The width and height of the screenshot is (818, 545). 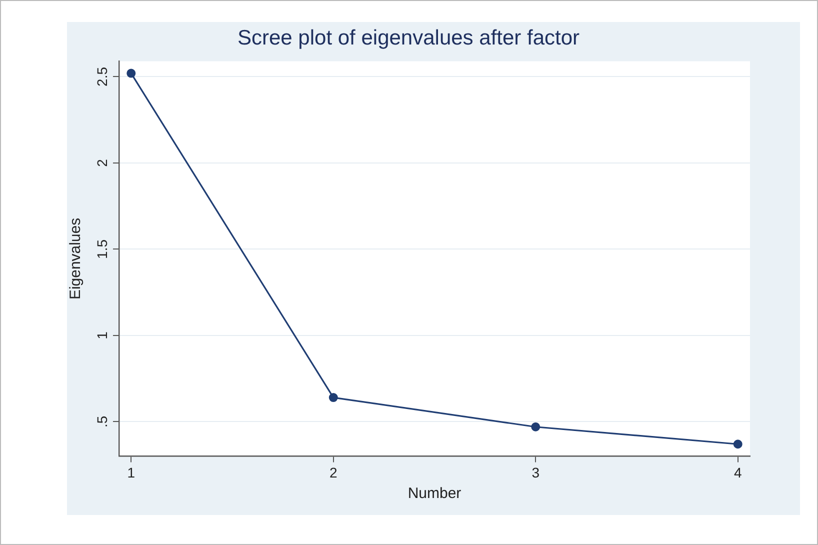 I want to click on y-tick-label: 1.5, so click(x=102, y=249).